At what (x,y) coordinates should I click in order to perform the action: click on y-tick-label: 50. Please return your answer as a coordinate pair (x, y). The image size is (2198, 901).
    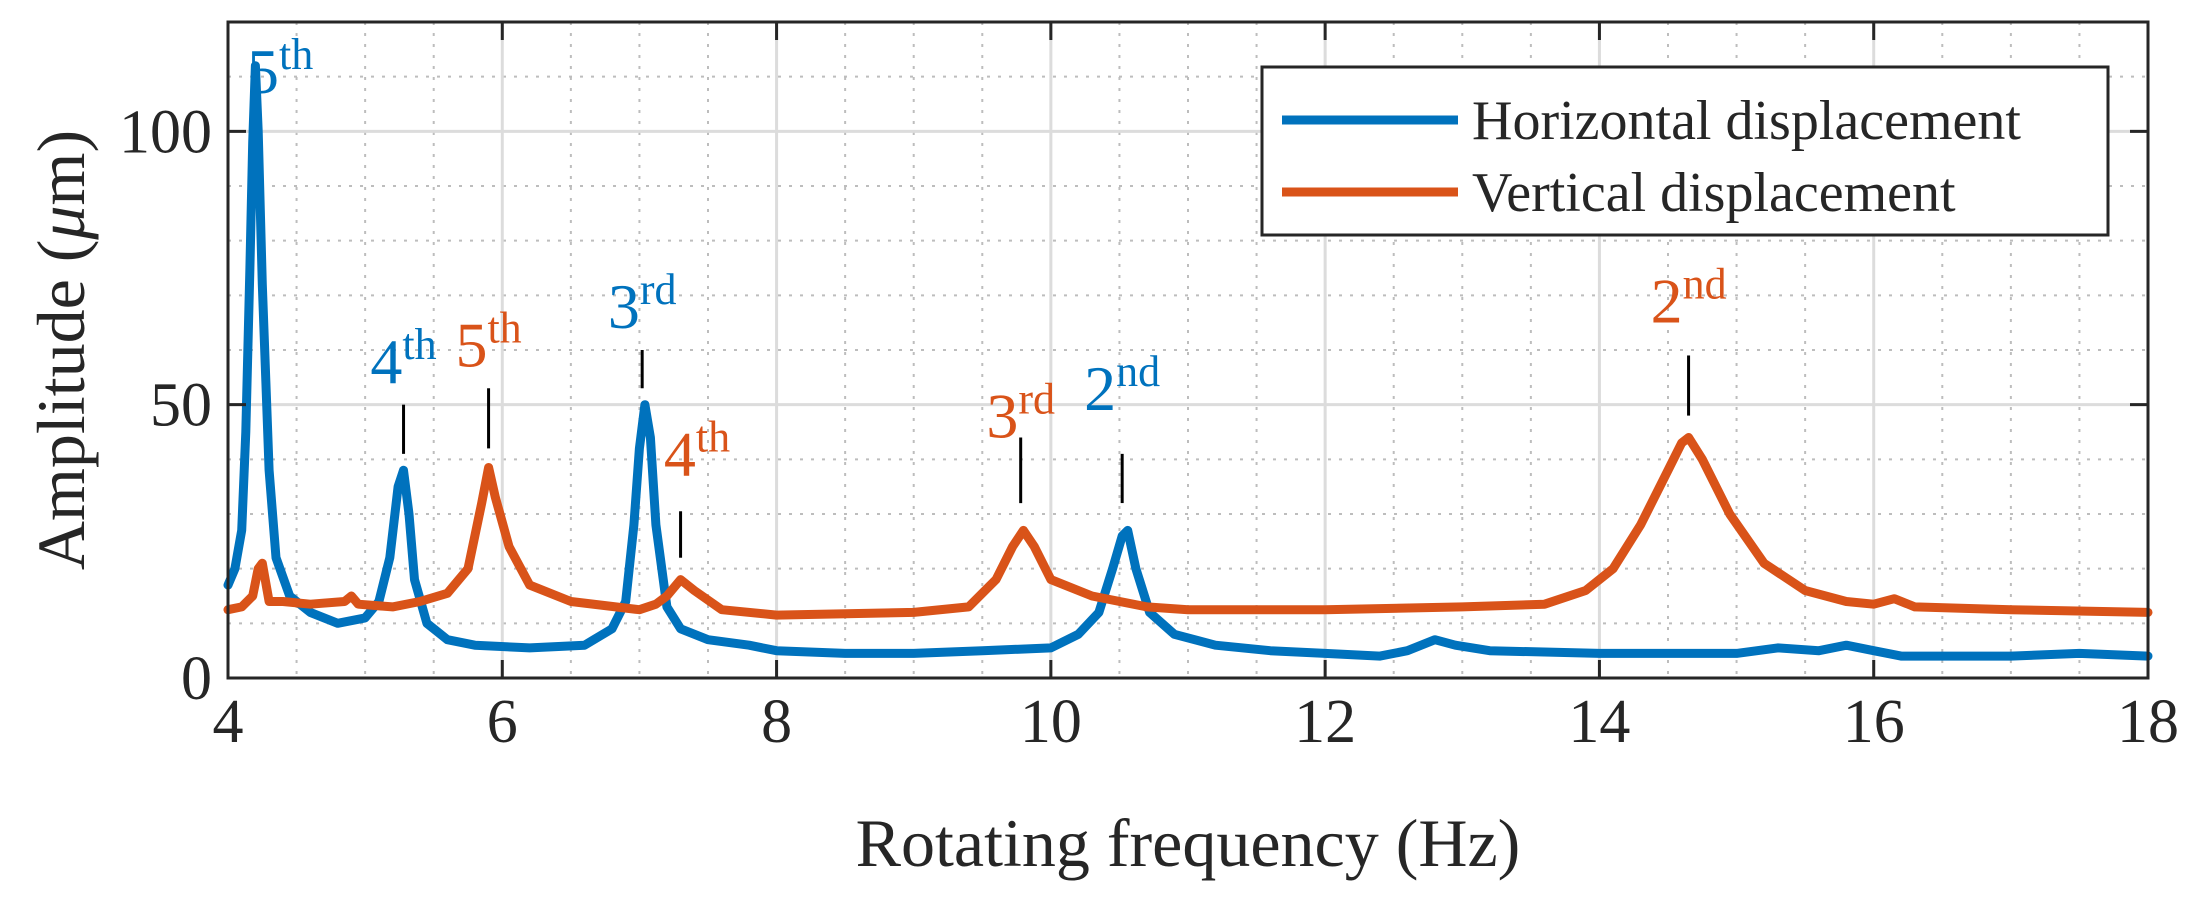
    Looking at the image, I should click on (181, 406).